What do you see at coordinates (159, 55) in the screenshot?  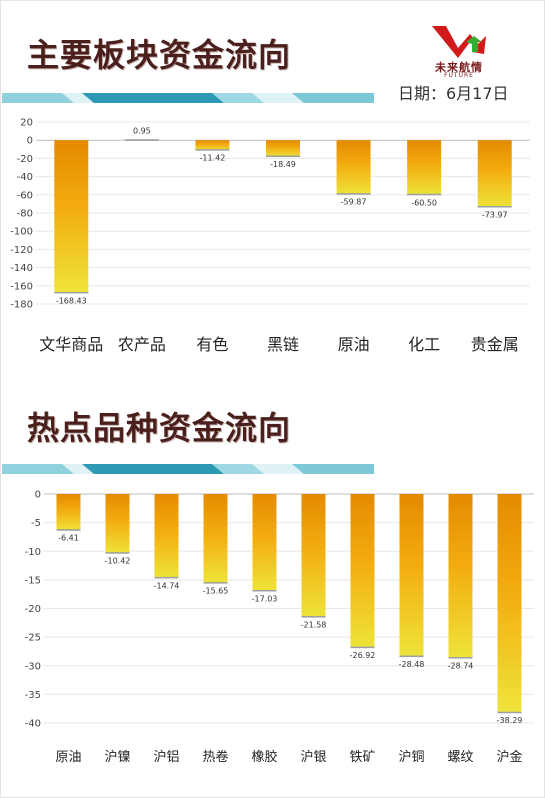 I see `page-title: 主要板块资金流向` at bounding box center [159, 55].